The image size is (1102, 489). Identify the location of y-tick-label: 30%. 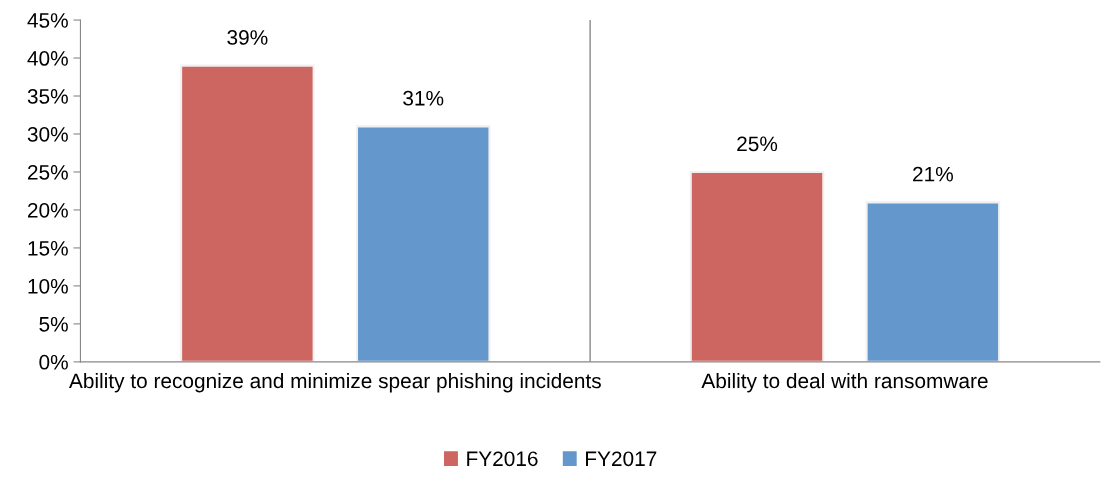
(47, 134).